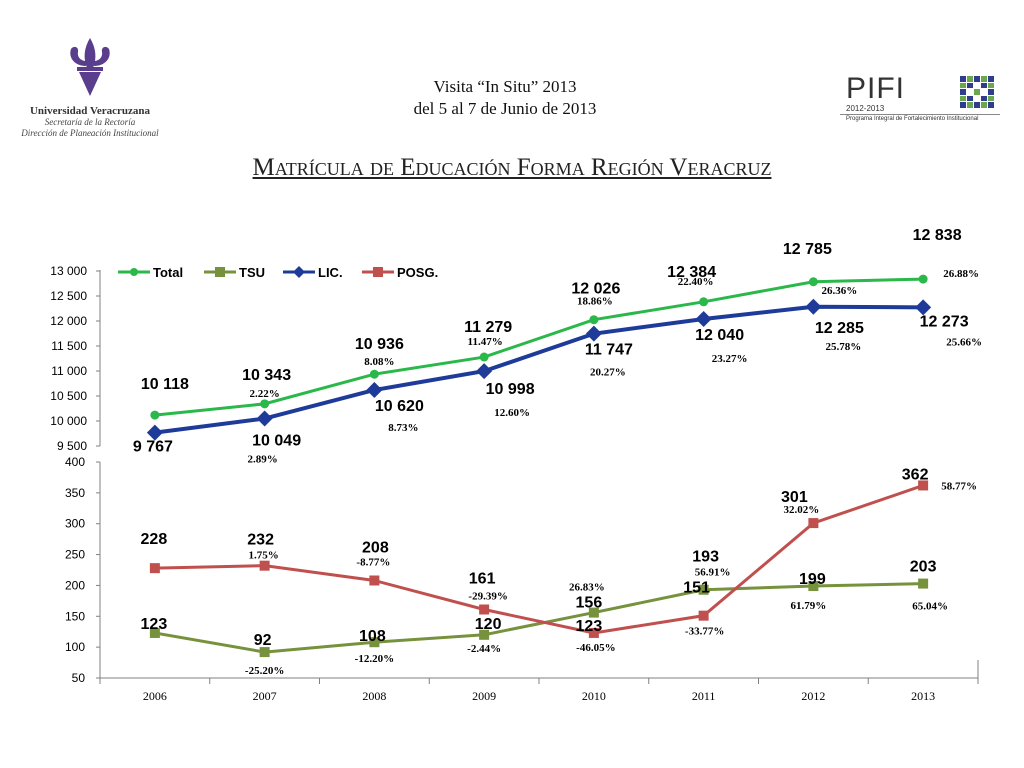 This screenshot has width=1024, height=768. Describe the element at coordinates (263, 460) in the screenshot. I see `lic-growth-label: 2.89%` at that location.